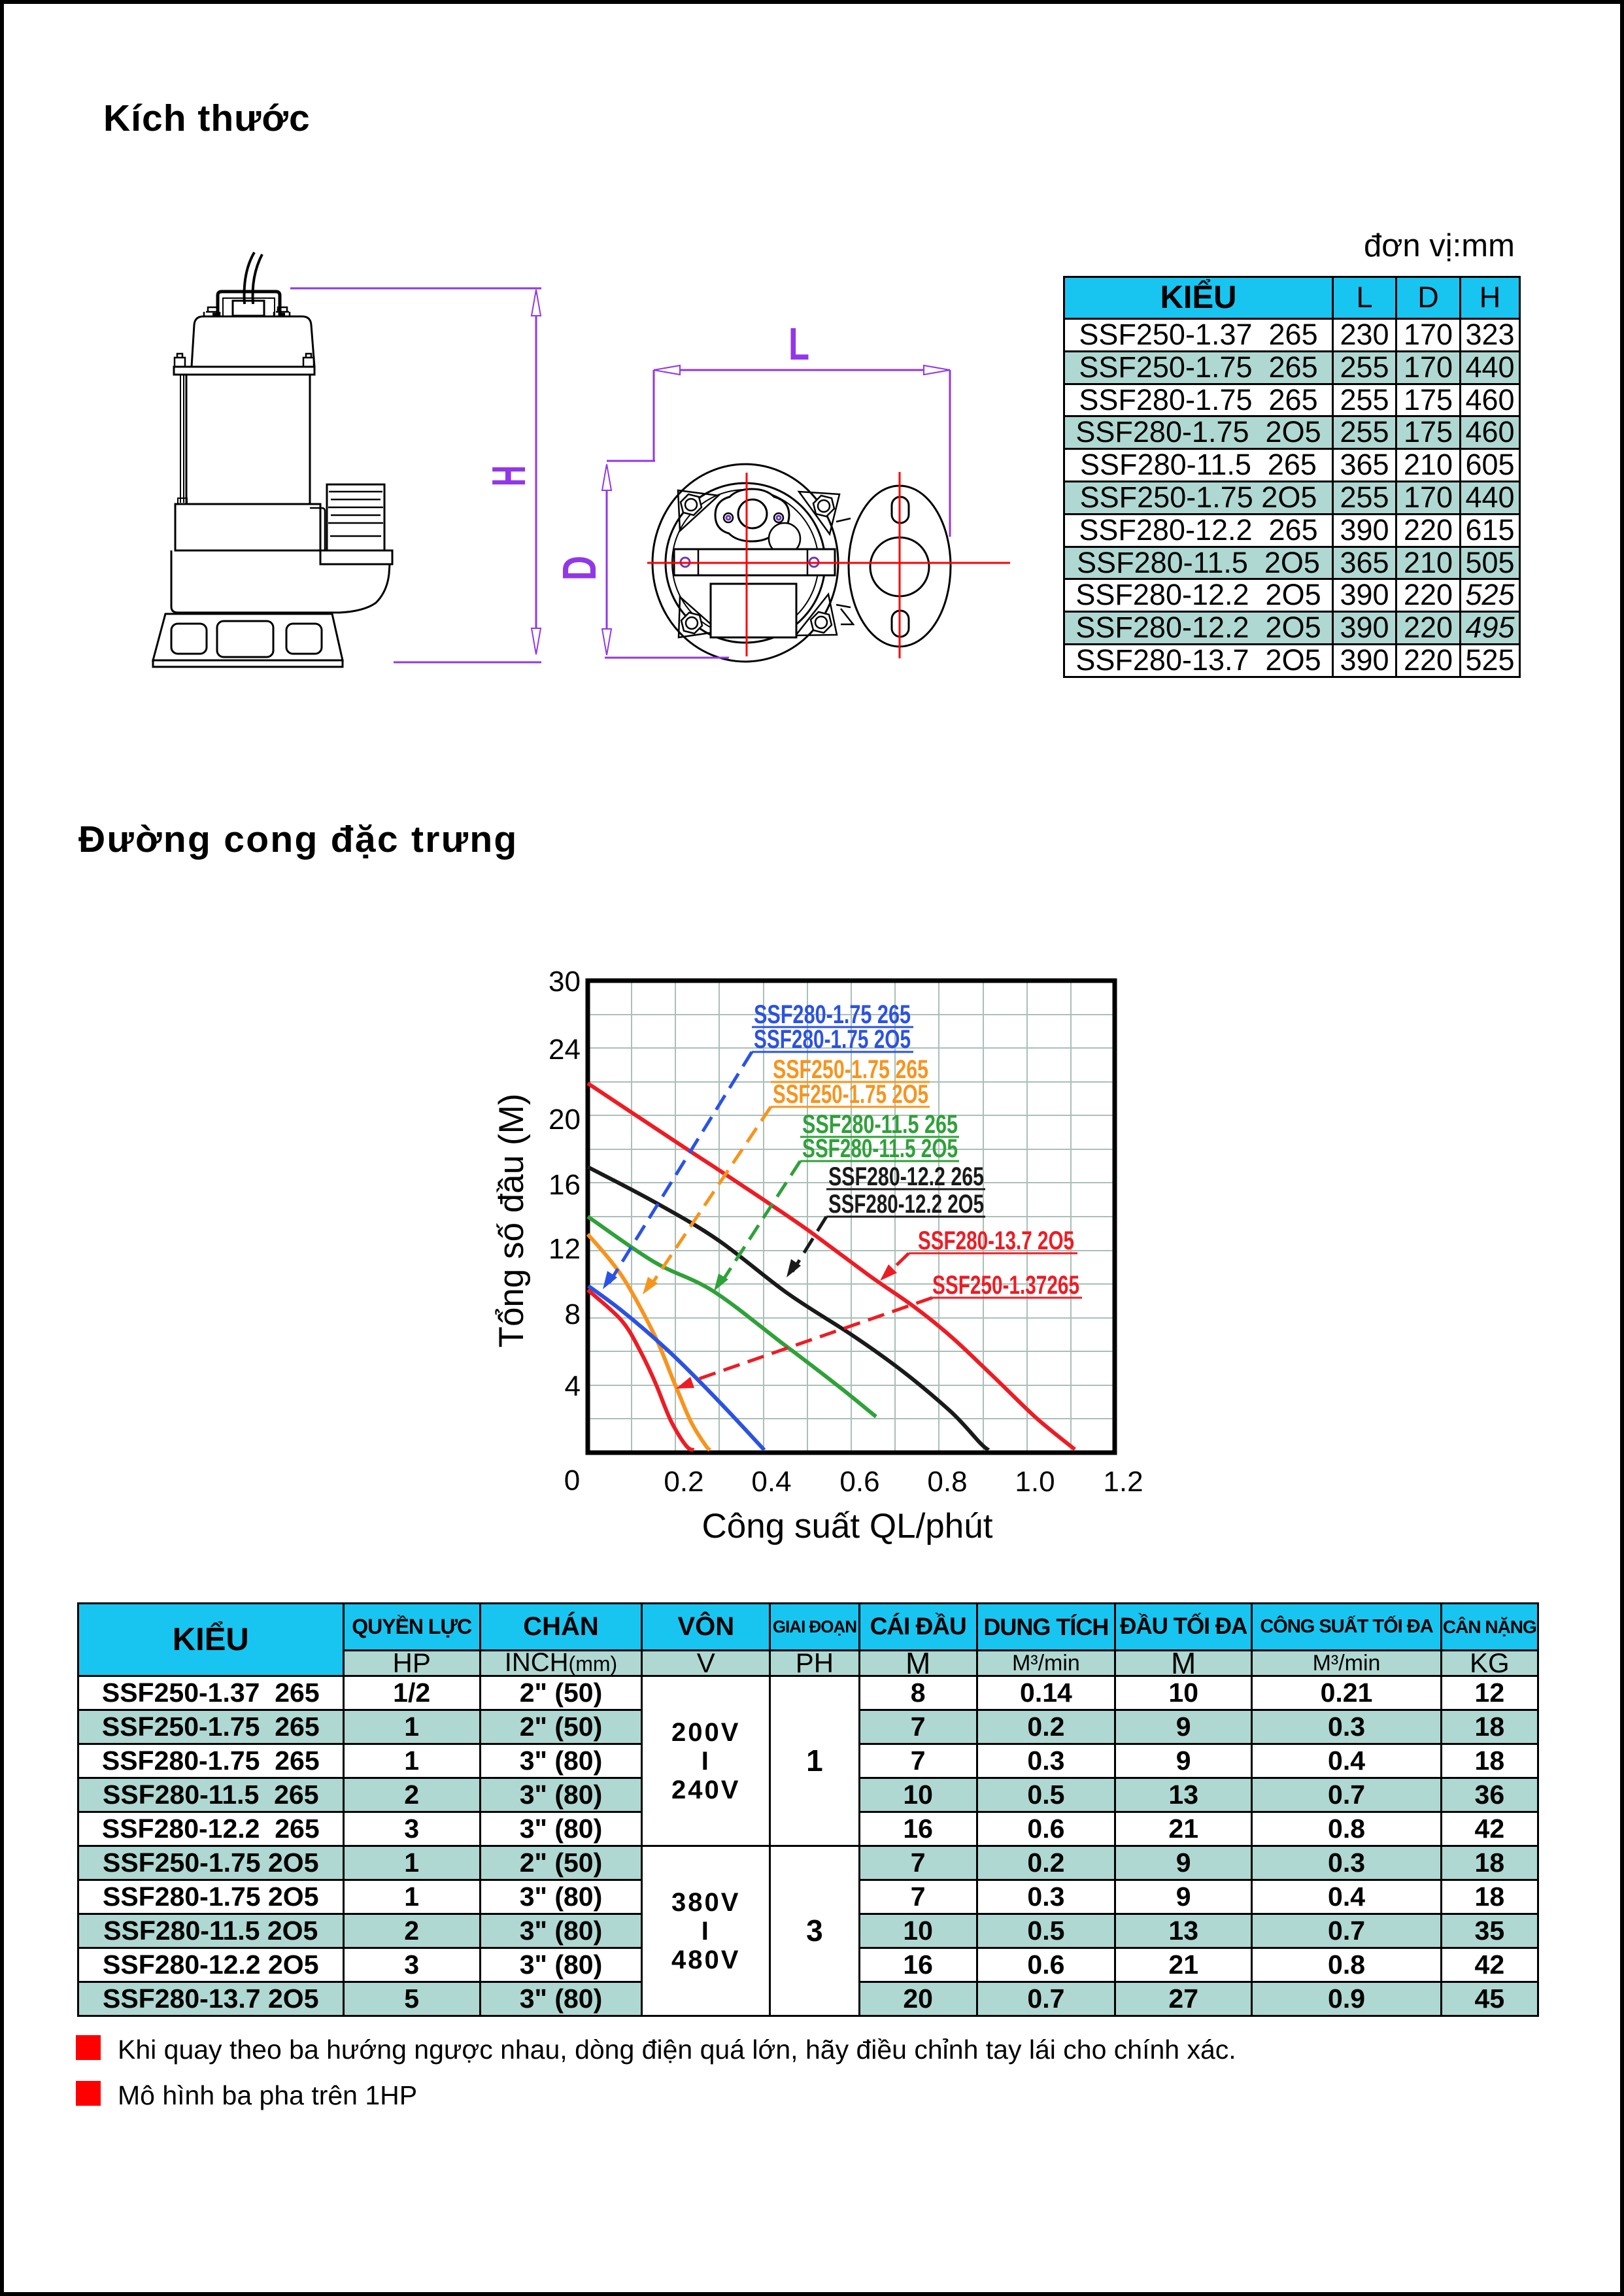 The width and height of the screenshot is (1624, 2296). Describe the element at coordinates (850, 1069) in the screenshot. I see `svg-text: SSF250-1.75 265` at that location.